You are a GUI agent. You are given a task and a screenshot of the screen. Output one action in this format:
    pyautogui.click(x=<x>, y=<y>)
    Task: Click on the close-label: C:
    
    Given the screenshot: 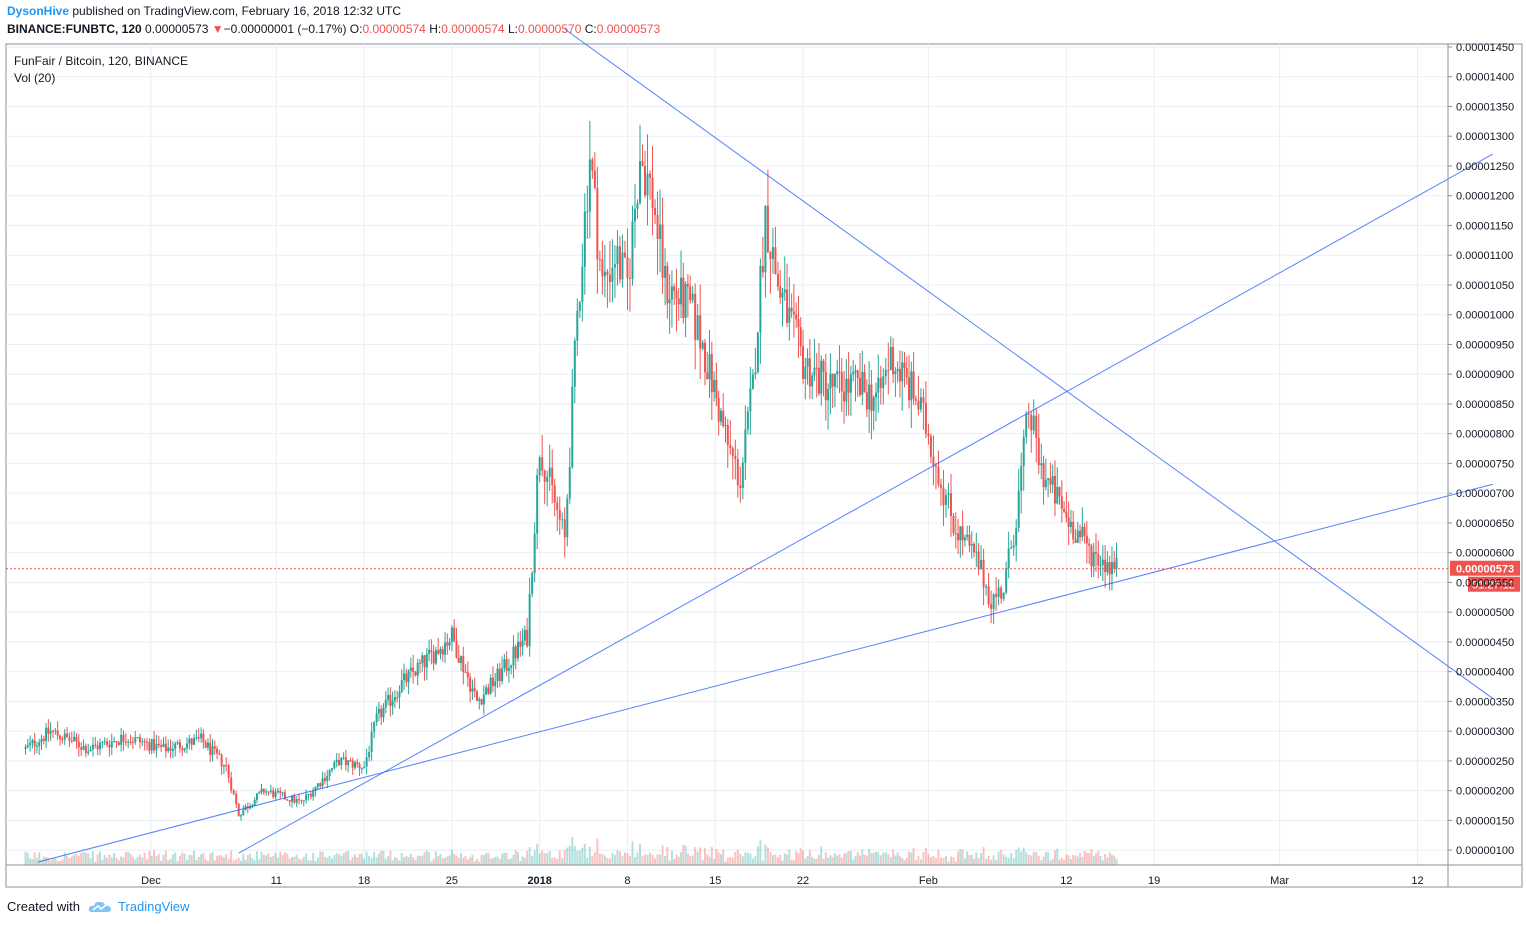 What is the action you would take?
    pyautogui.click(x=590, y=29)
    